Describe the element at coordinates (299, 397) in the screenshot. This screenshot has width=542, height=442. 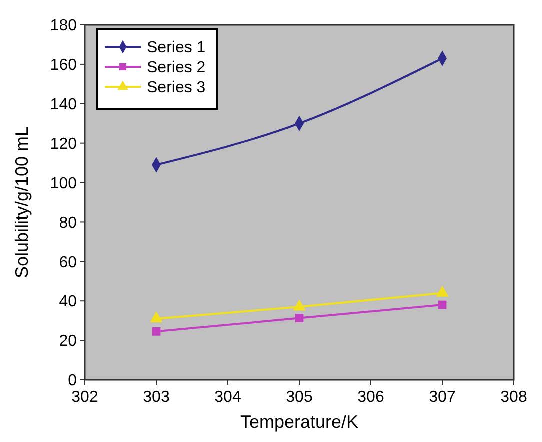
I see `x-tick-label: 305` at that location.